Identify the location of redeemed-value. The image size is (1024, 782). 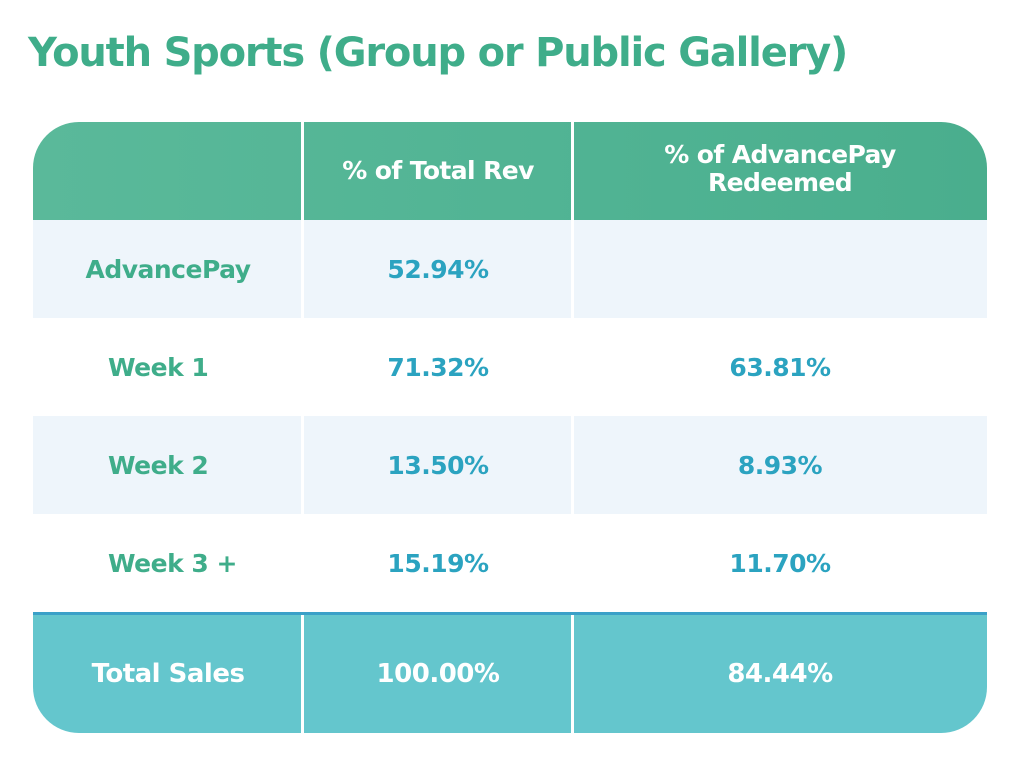
(780, 269).